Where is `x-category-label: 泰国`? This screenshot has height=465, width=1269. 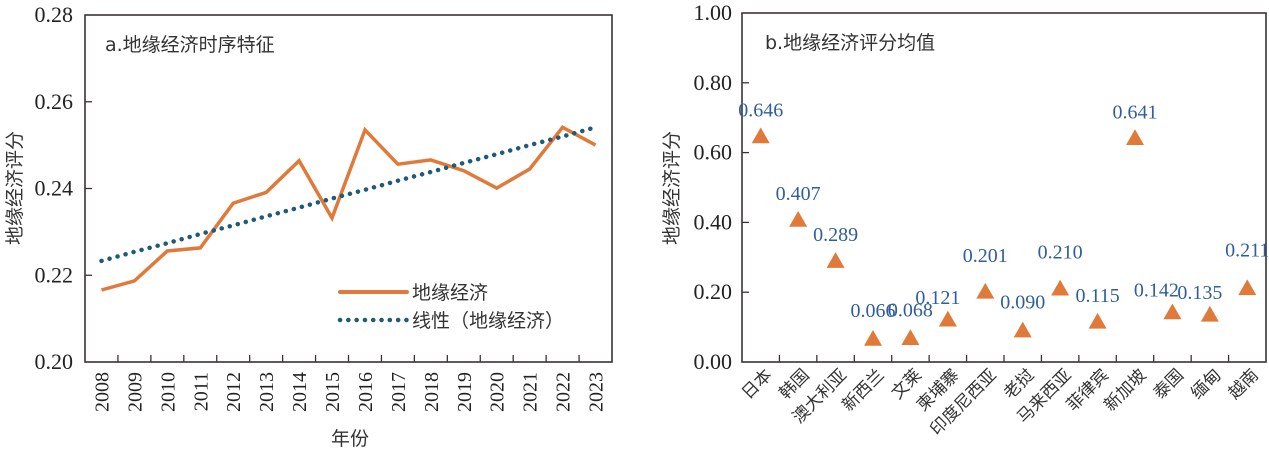 x-category-label: 泰国 is located at coordinates (1169, 384).